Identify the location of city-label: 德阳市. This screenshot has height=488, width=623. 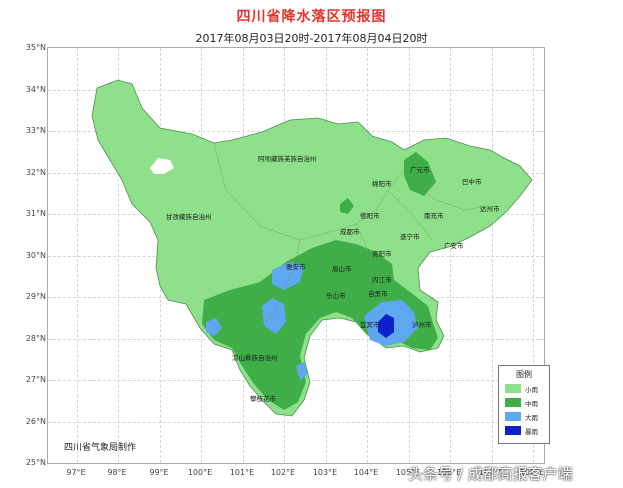
(370, 216).